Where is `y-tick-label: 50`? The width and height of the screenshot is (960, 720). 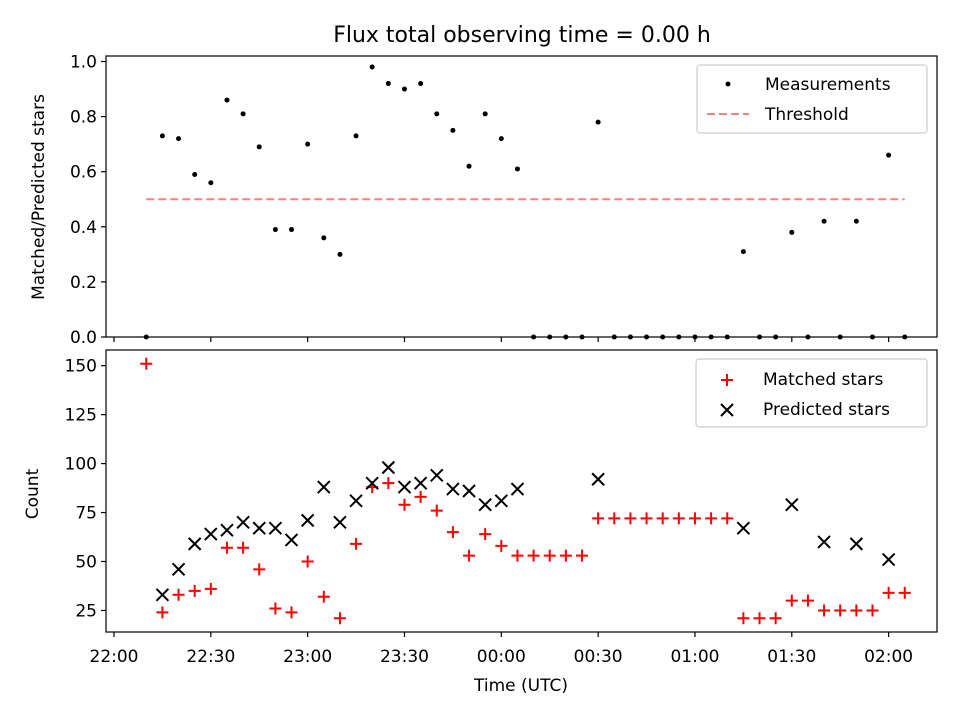 y-tick-label: 50 is located at coordinates (86, 563).